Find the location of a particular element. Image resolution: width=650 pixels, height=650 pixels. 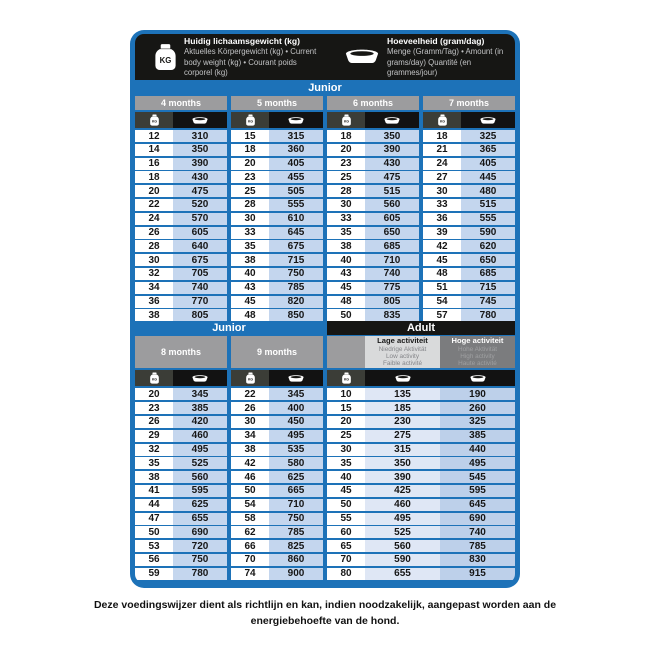

table-row: 20 390 is located at coordinates (373, 149).